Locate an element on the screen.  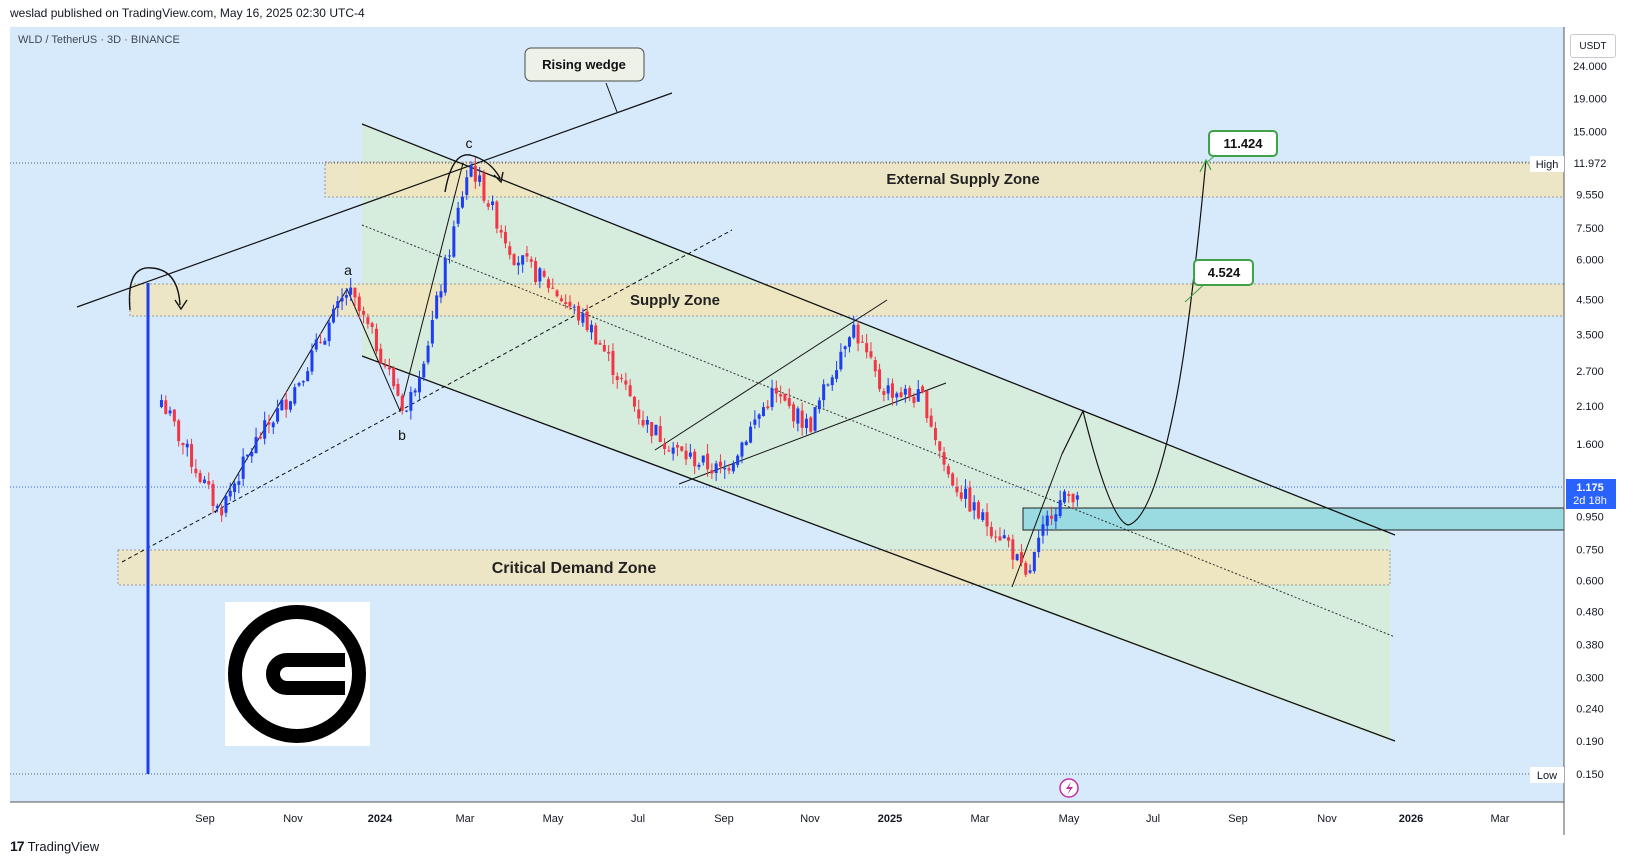
target-label-1: 11.424 is located at coordinates (1243, 143).